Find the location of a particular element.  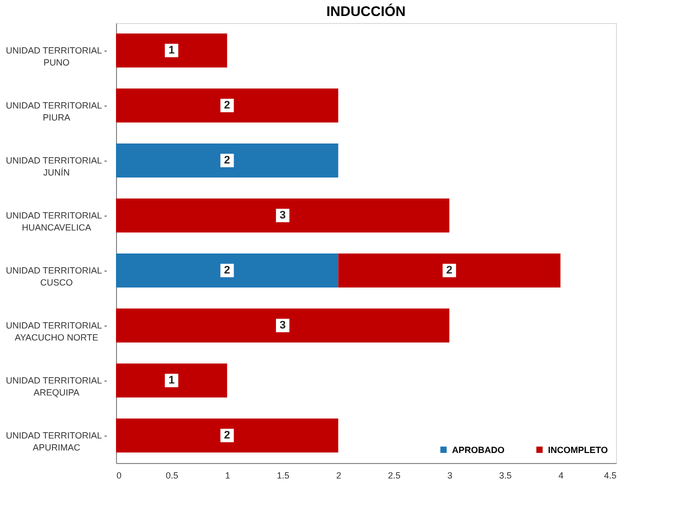

x-tick-label: 3.5 is located at coordinates (505, 475).